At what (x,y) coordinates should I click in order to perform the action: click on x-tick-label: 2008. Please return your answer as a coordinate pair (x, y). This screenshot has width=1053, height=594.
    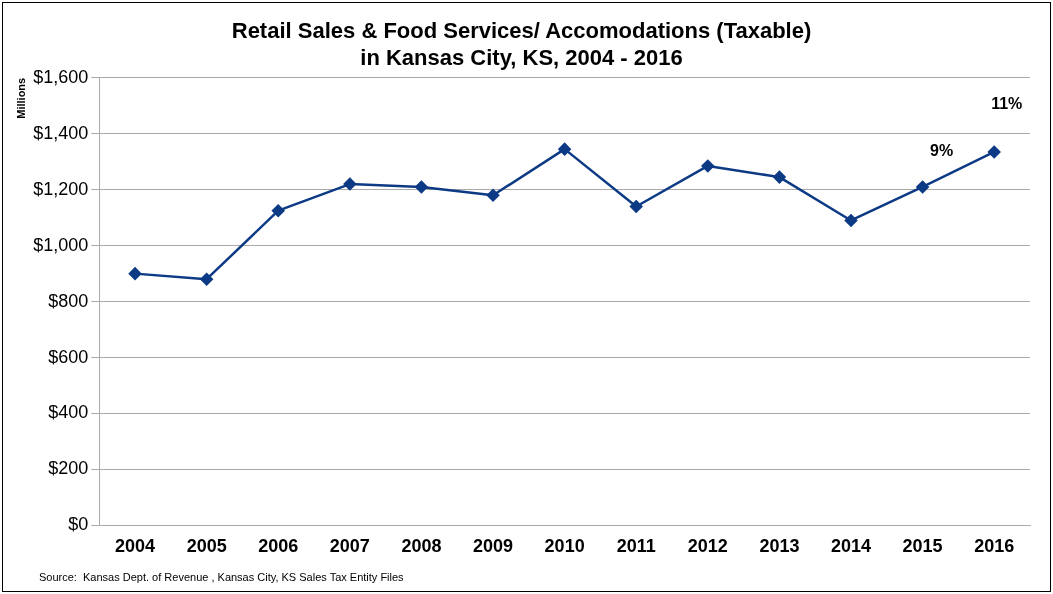
    Looking at the image, I should click on (421, 546).